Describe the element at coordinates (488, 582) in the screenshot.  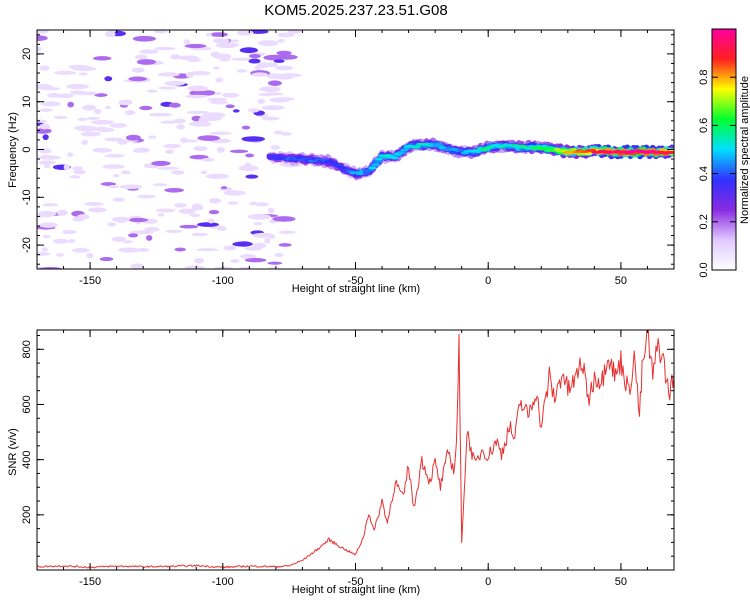
I see `x-tick-label: 0` at that location.